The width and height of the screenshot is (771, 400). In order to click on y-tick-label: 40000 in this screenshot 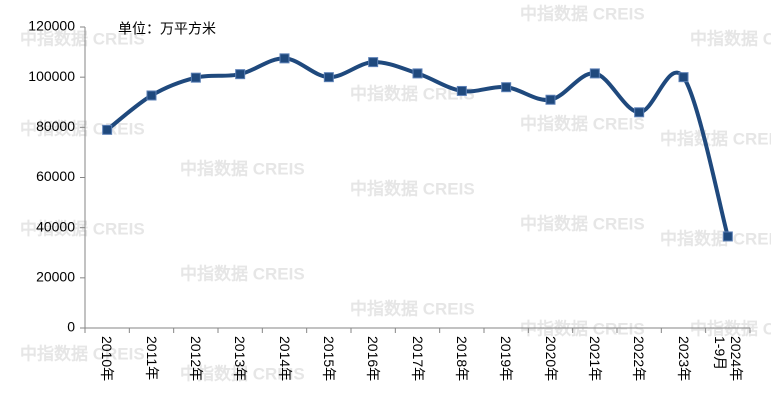, I will do `click(55, 226)`.